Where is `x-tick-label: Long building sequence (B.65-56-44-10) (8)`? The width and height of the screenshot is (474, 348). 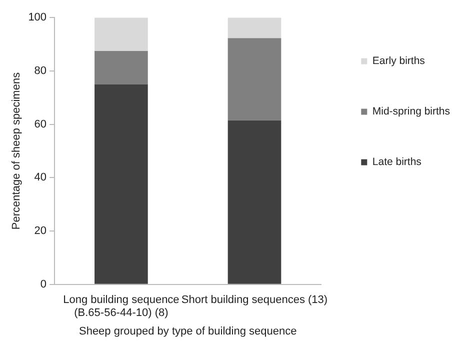
x-tick-label: Long building sequence (B.65-56-44-10) (8) is located at coordinates (121, 307).